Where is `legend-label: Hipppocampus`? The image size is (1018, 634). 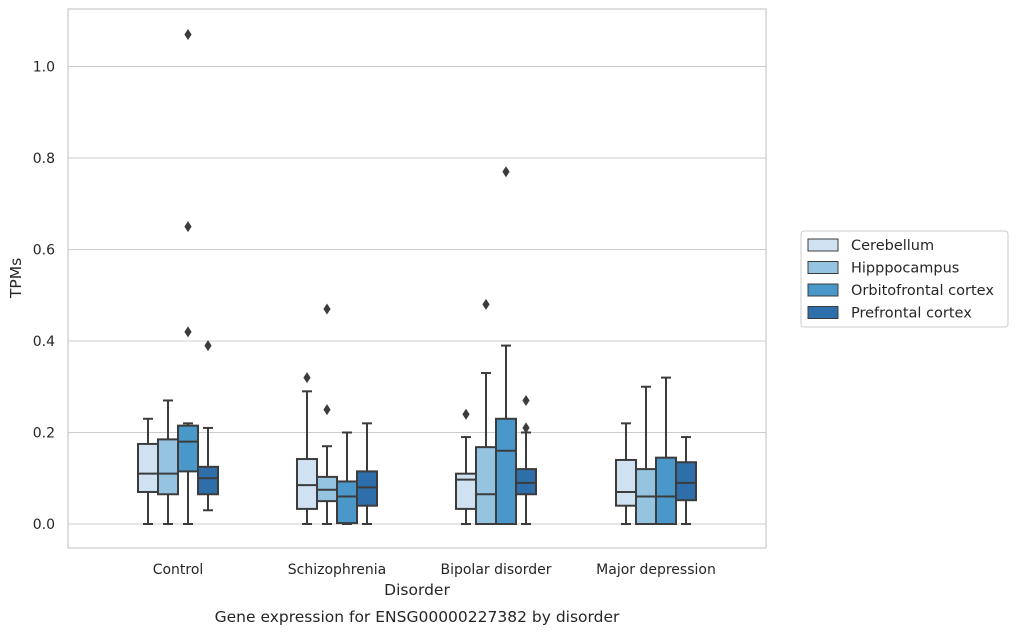
legend-label: Hipppocampus is located at coordinates (905, 269).